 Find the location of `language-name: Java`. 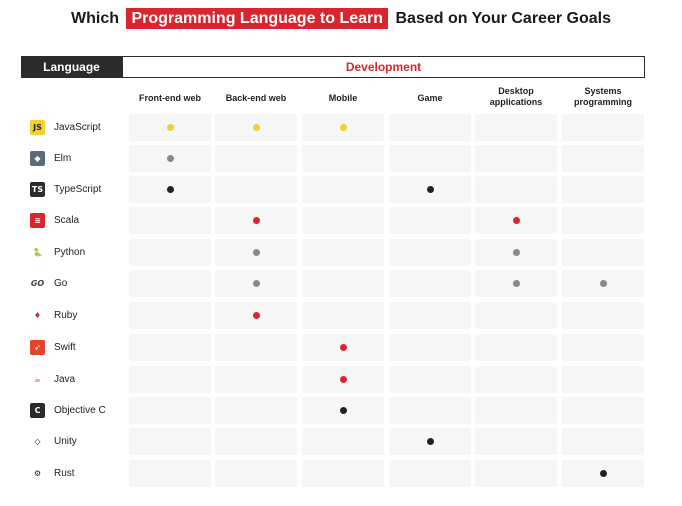

language-name: Java is located at coordinates (65, 379).